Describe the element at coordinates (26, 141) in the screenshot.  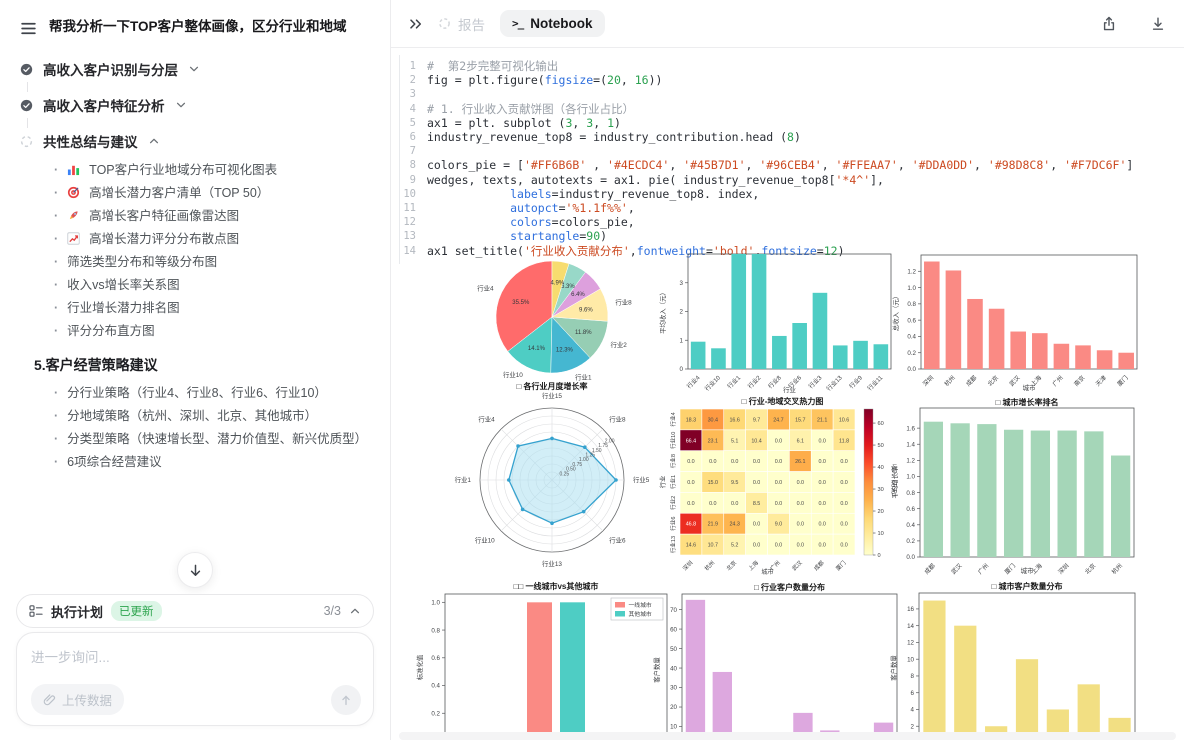
I see `spinner-icon` at that location.